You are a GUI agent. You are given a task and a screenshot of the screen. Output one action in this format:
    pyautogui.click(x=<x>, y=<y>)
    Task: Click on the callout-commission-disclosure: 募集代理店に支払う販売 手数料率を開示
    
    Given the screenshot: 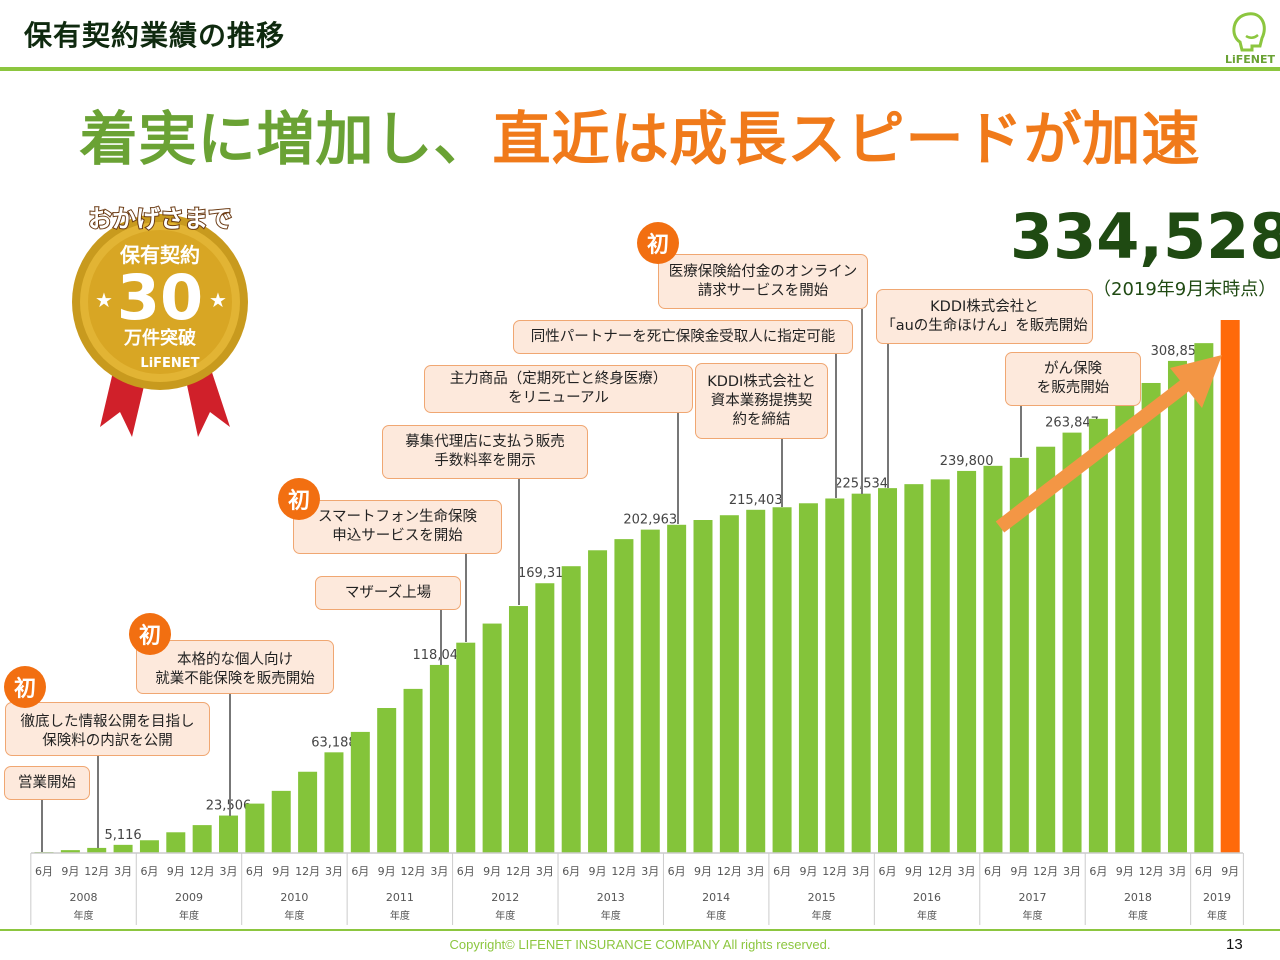 What is the action you would take?
    pyautogui.click(x=485, y=452)
    